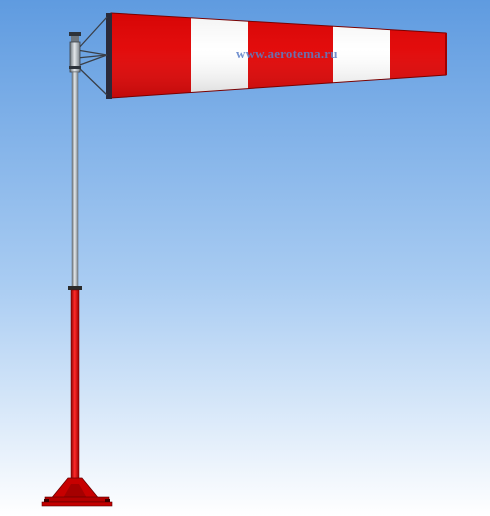 The width and height of the screenshot is (490, 516). I want to click on windsock-frame, so click(92, 56).